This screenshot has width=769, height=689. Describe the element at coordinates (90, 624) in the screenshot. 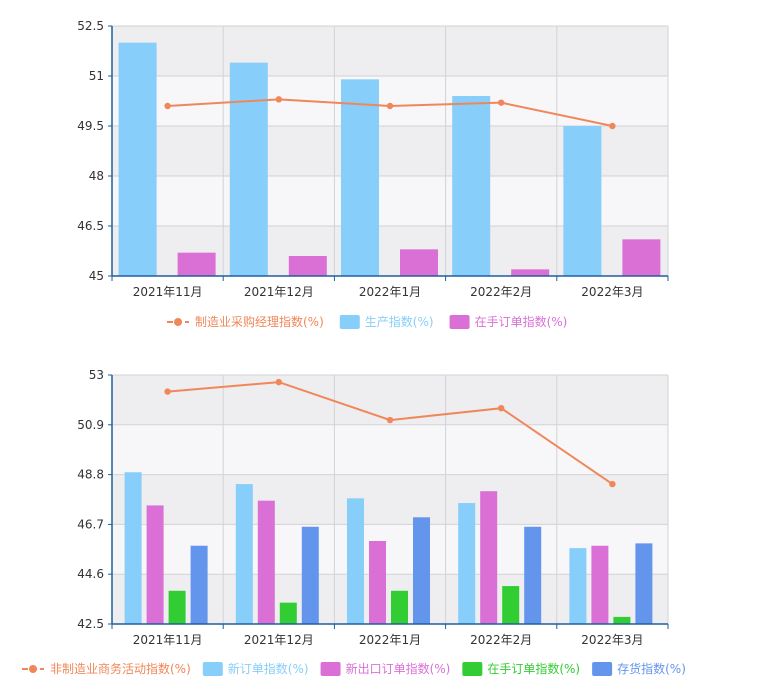

I see `y-tick-label: 42.5` at that location.